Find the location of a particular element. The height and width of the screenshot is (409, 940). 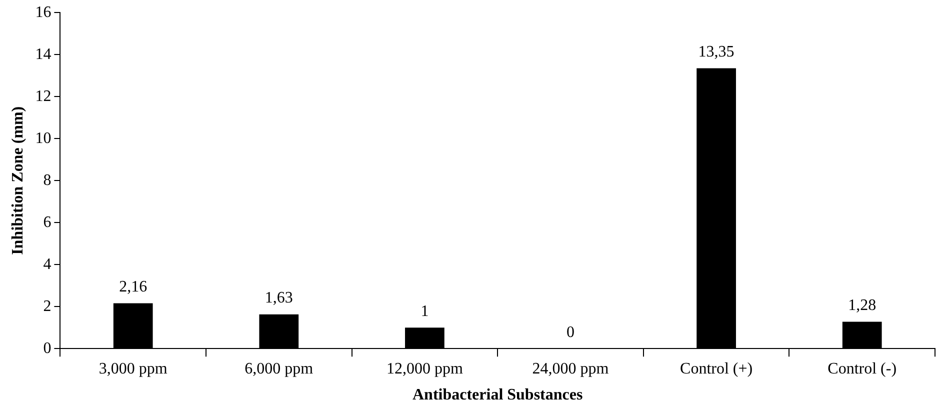

y-axis-title: Inhibition Zone (mm) is located at coordinates (18, 180).